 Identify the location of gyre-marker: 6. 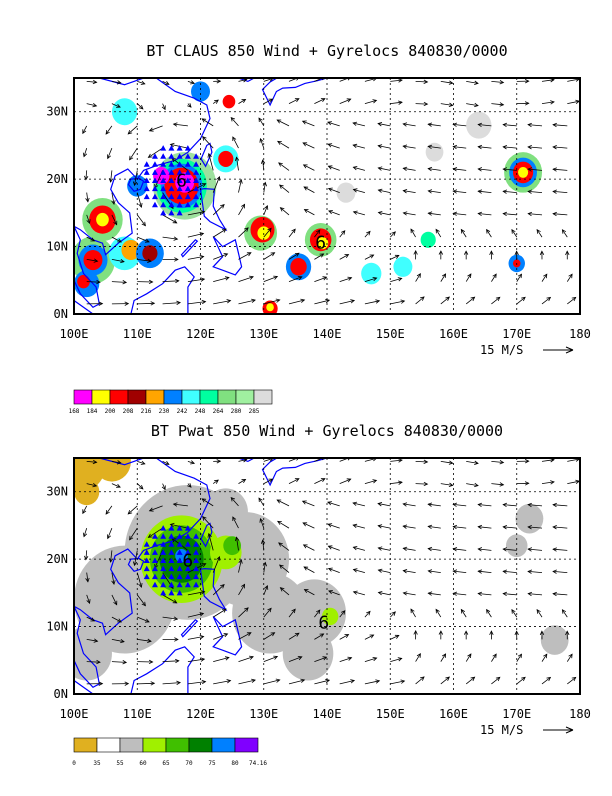
(187, 560).